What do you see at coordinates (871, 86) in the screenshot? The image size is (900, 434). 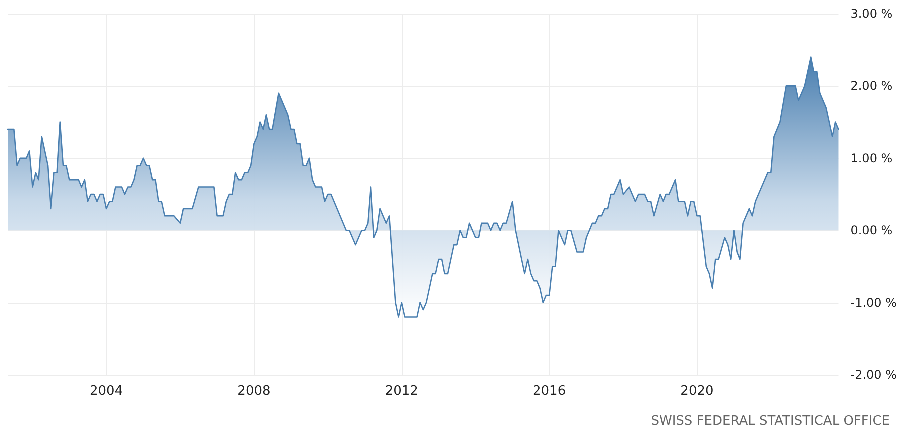 I see `y-tick-label: 2.00 %` at bounding box center [871, 86].